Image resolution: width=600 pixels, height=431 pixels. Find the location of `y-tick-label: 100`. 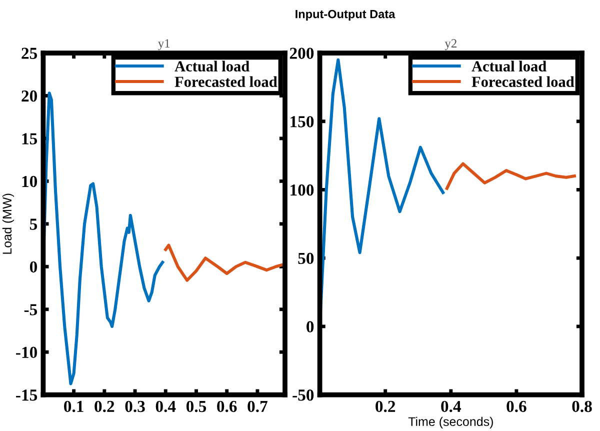

y-tick-label: 100 is located at coordinates (302, 190).